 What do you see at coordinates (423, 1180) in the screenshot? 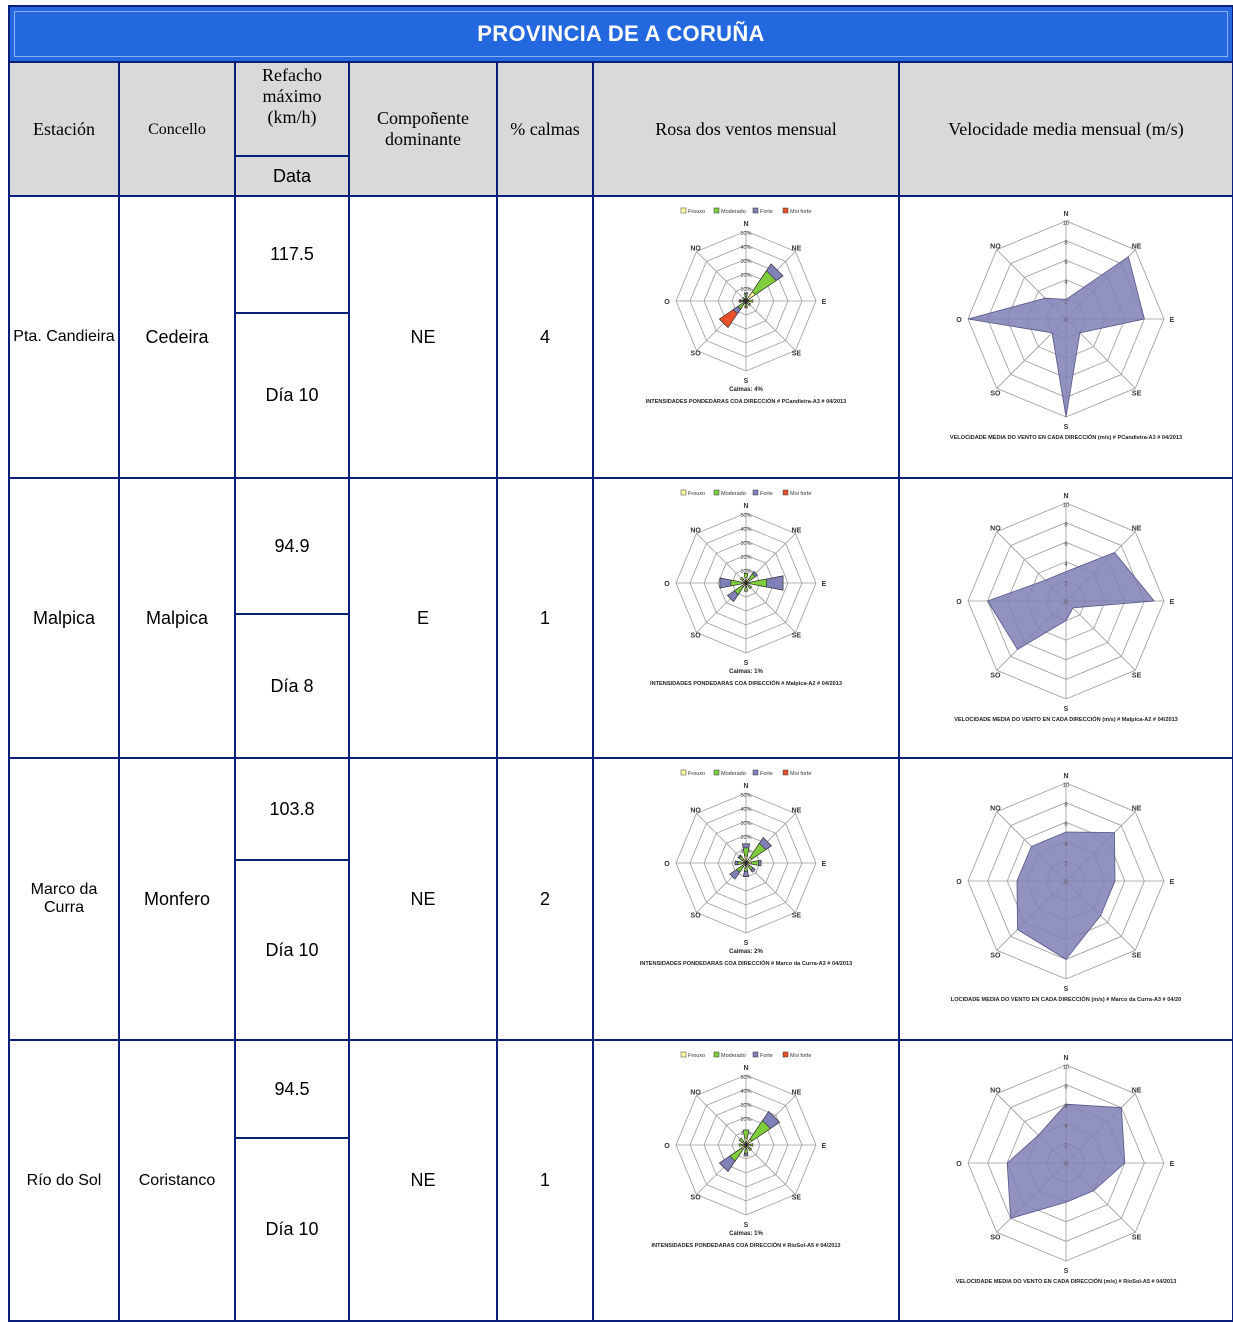
I see `dominant-component: NE` at bounding box center [423, 1180].